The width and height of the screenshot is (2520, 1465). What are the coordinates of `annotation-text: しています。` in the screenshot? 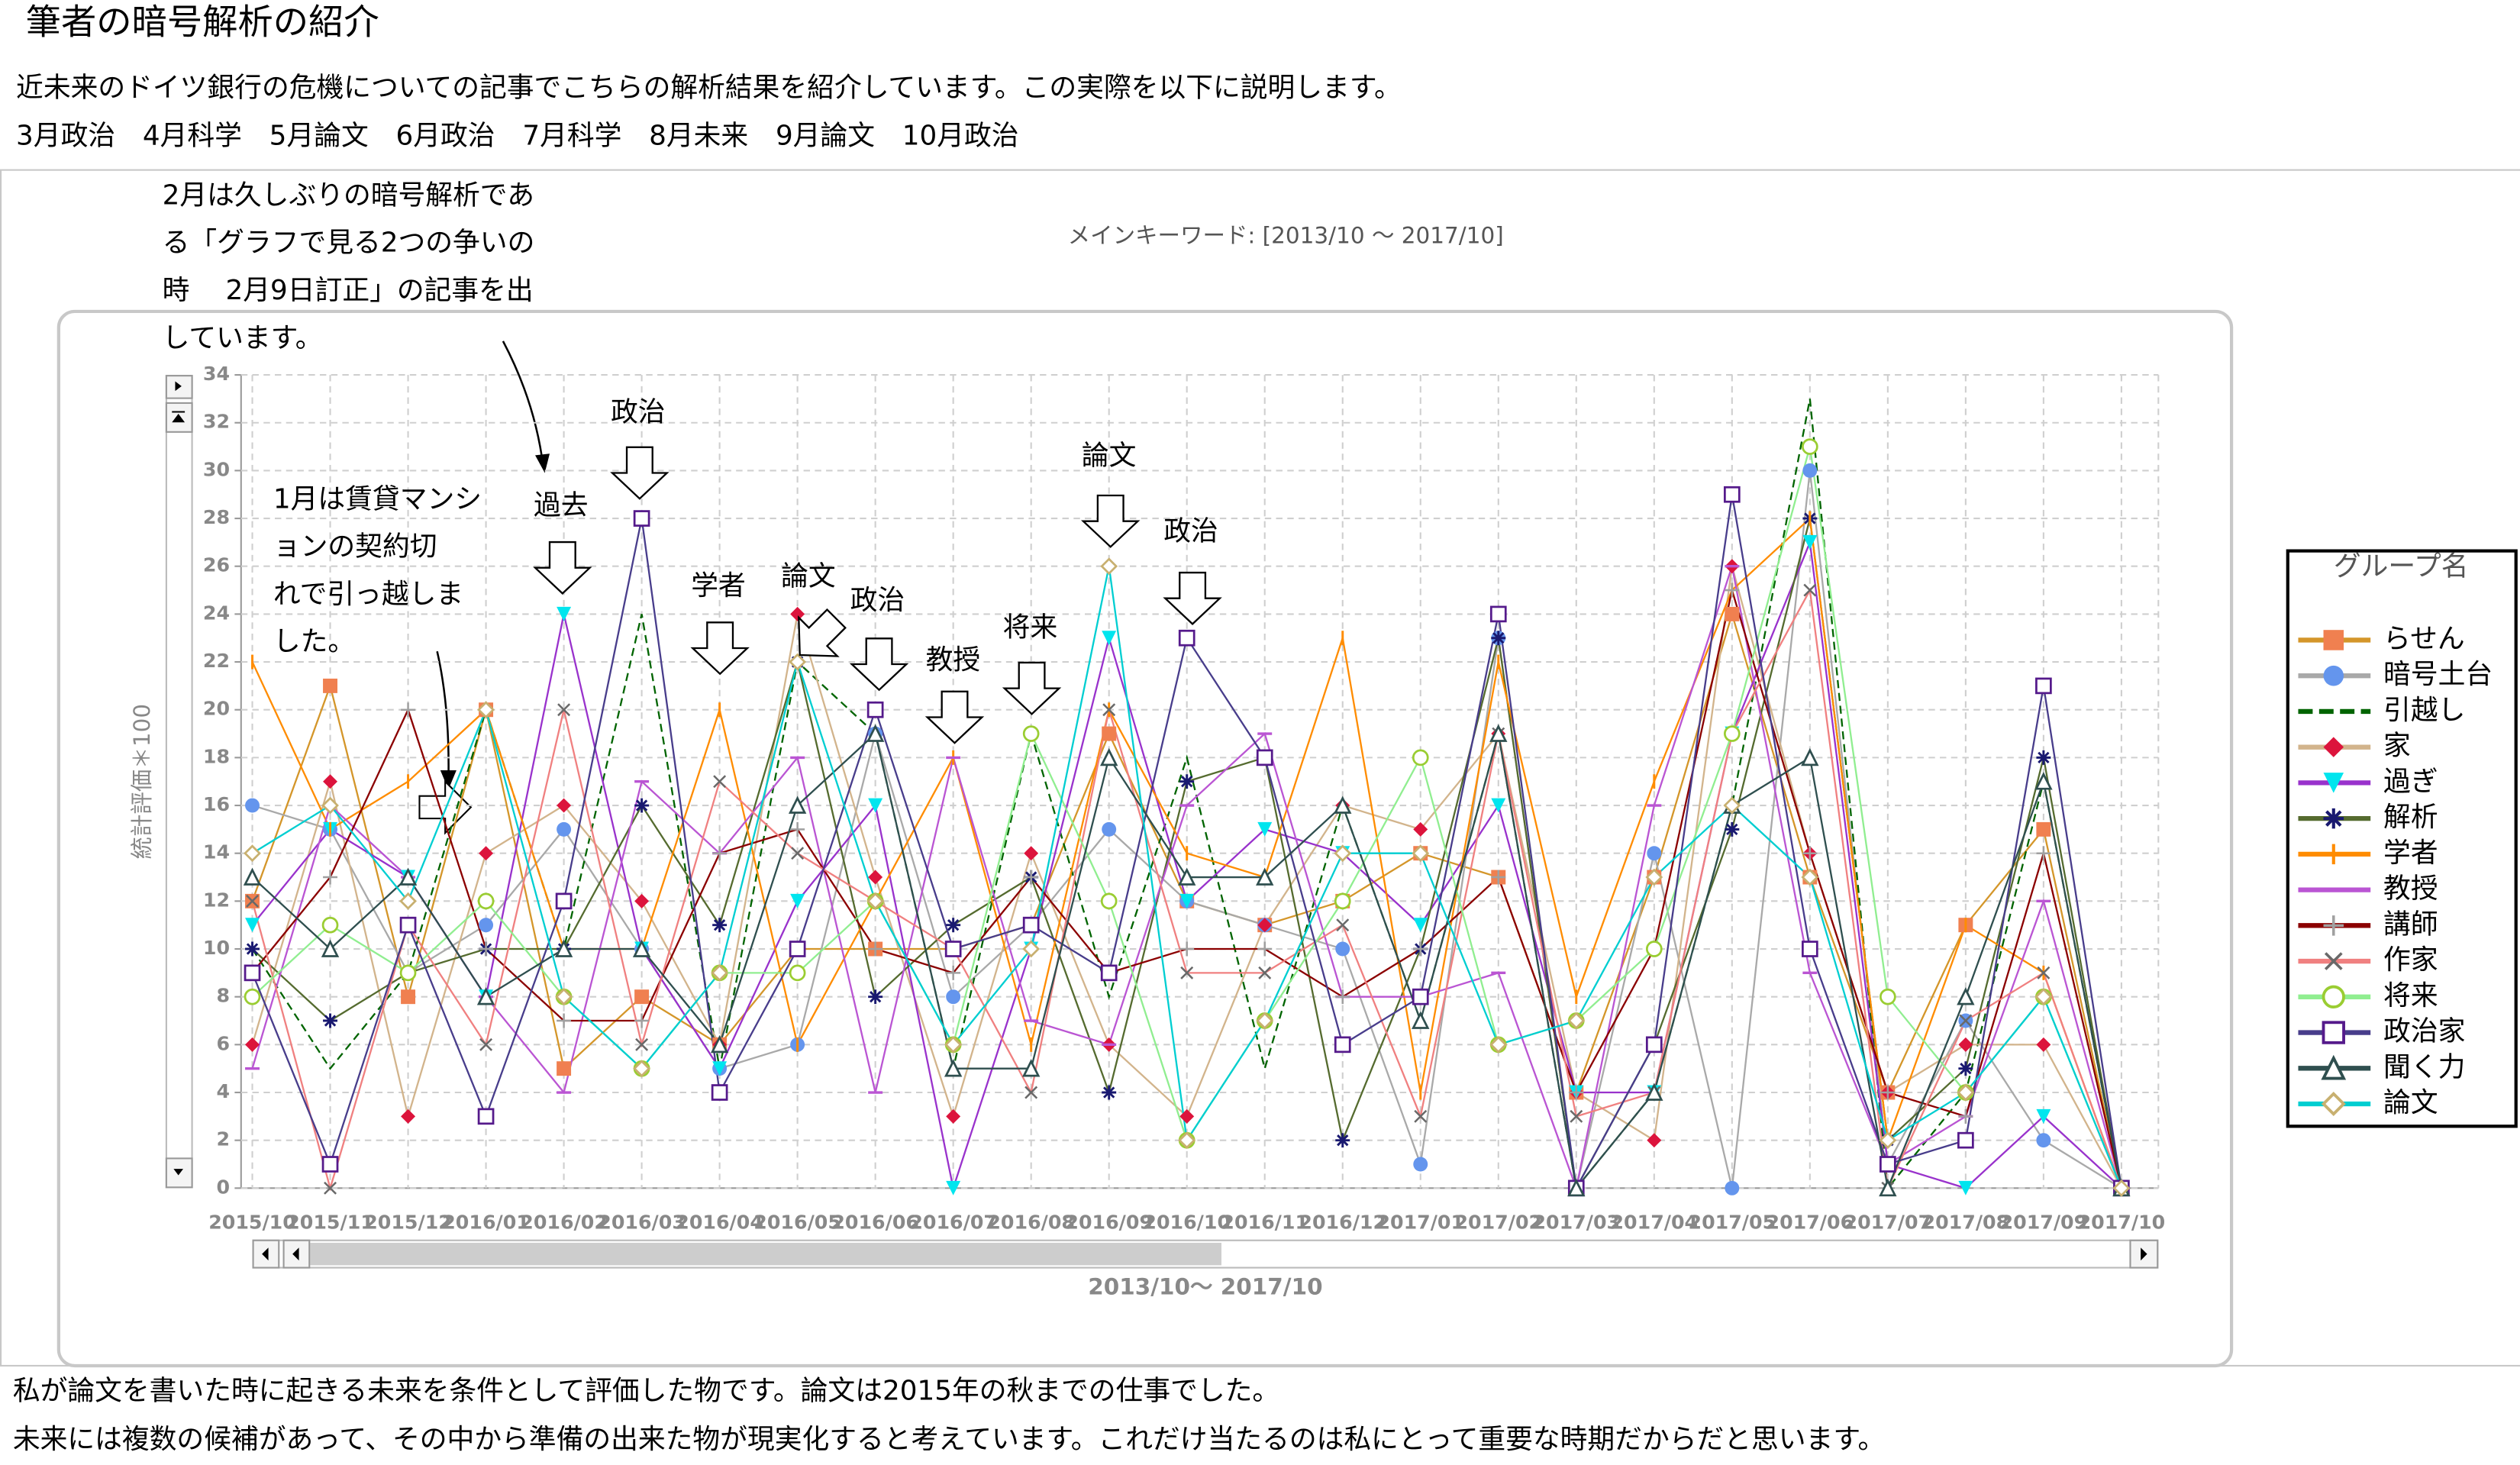 It's located at (243, 337).